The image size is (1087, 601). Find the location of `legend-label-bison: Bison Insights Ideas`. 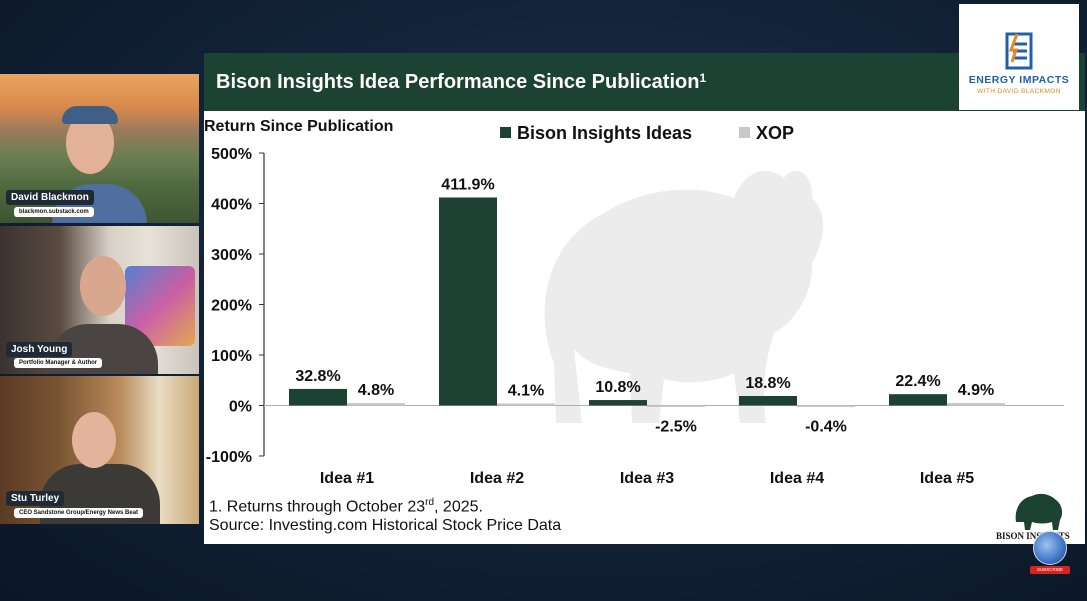

legend-label-bison: Bison Insights Ideas is located at coordinates (605, 133).